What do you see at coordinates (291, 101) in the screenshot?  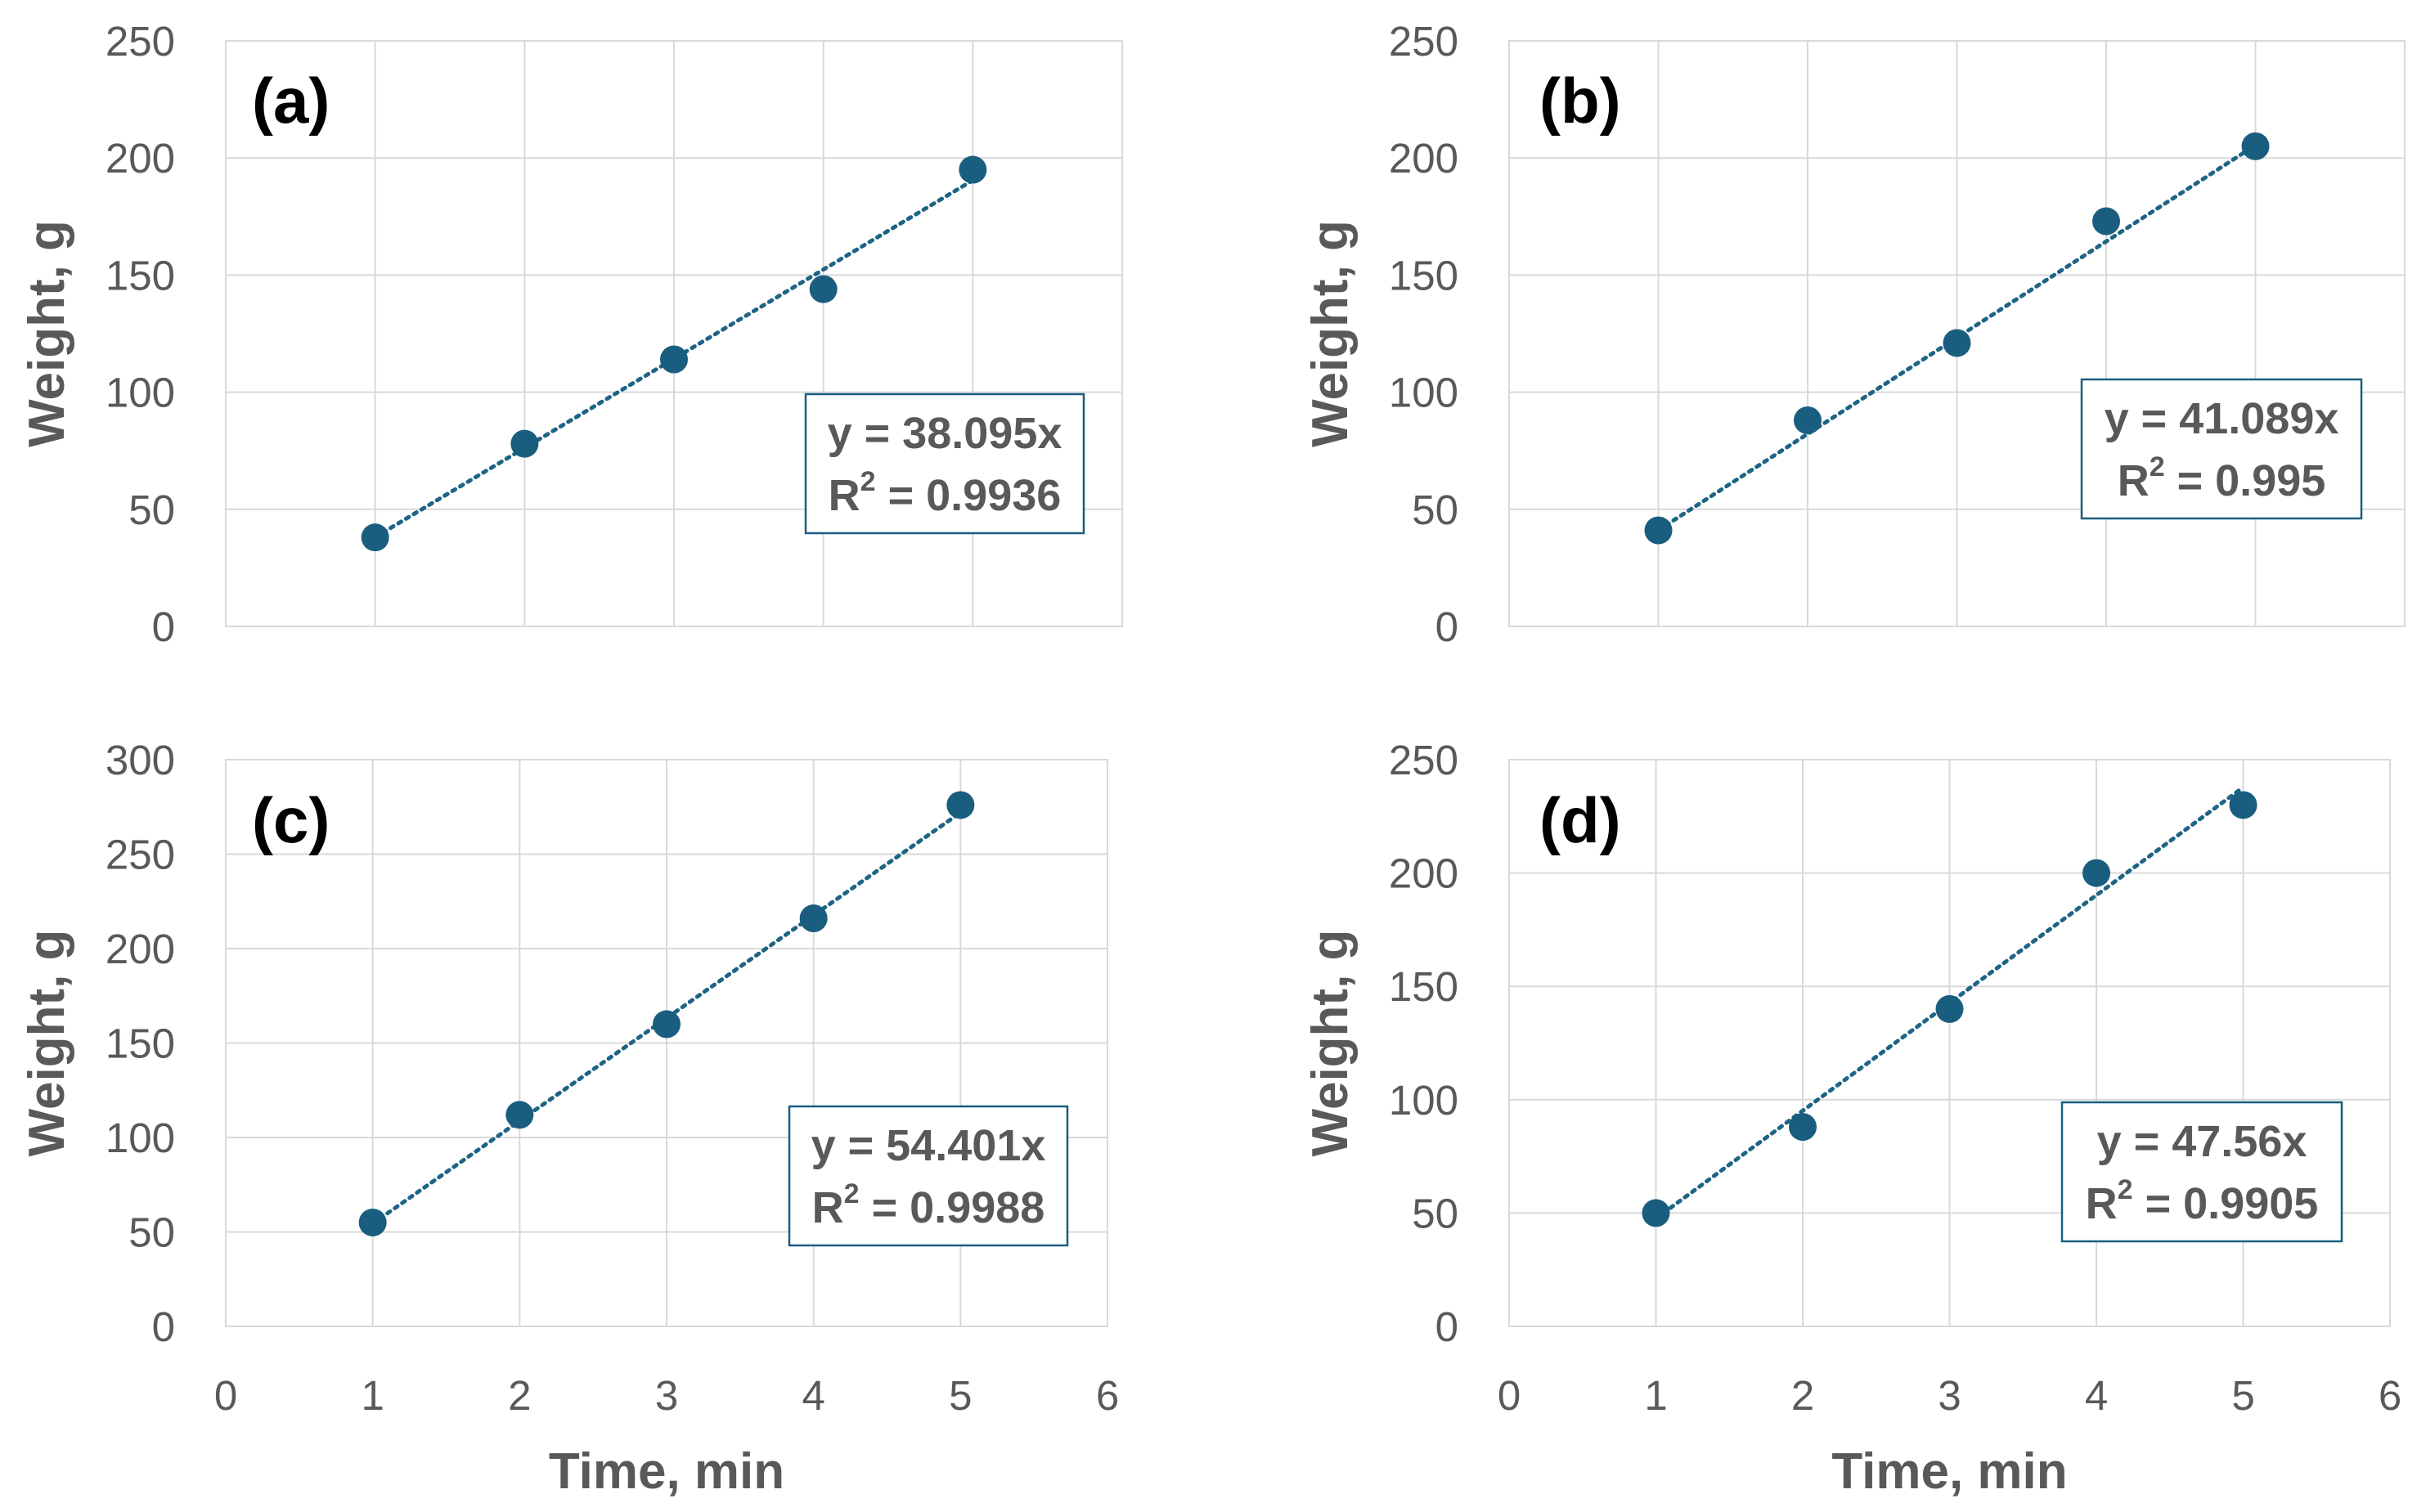 I see `panel-label: (a)` at bounding box center [291, 101].